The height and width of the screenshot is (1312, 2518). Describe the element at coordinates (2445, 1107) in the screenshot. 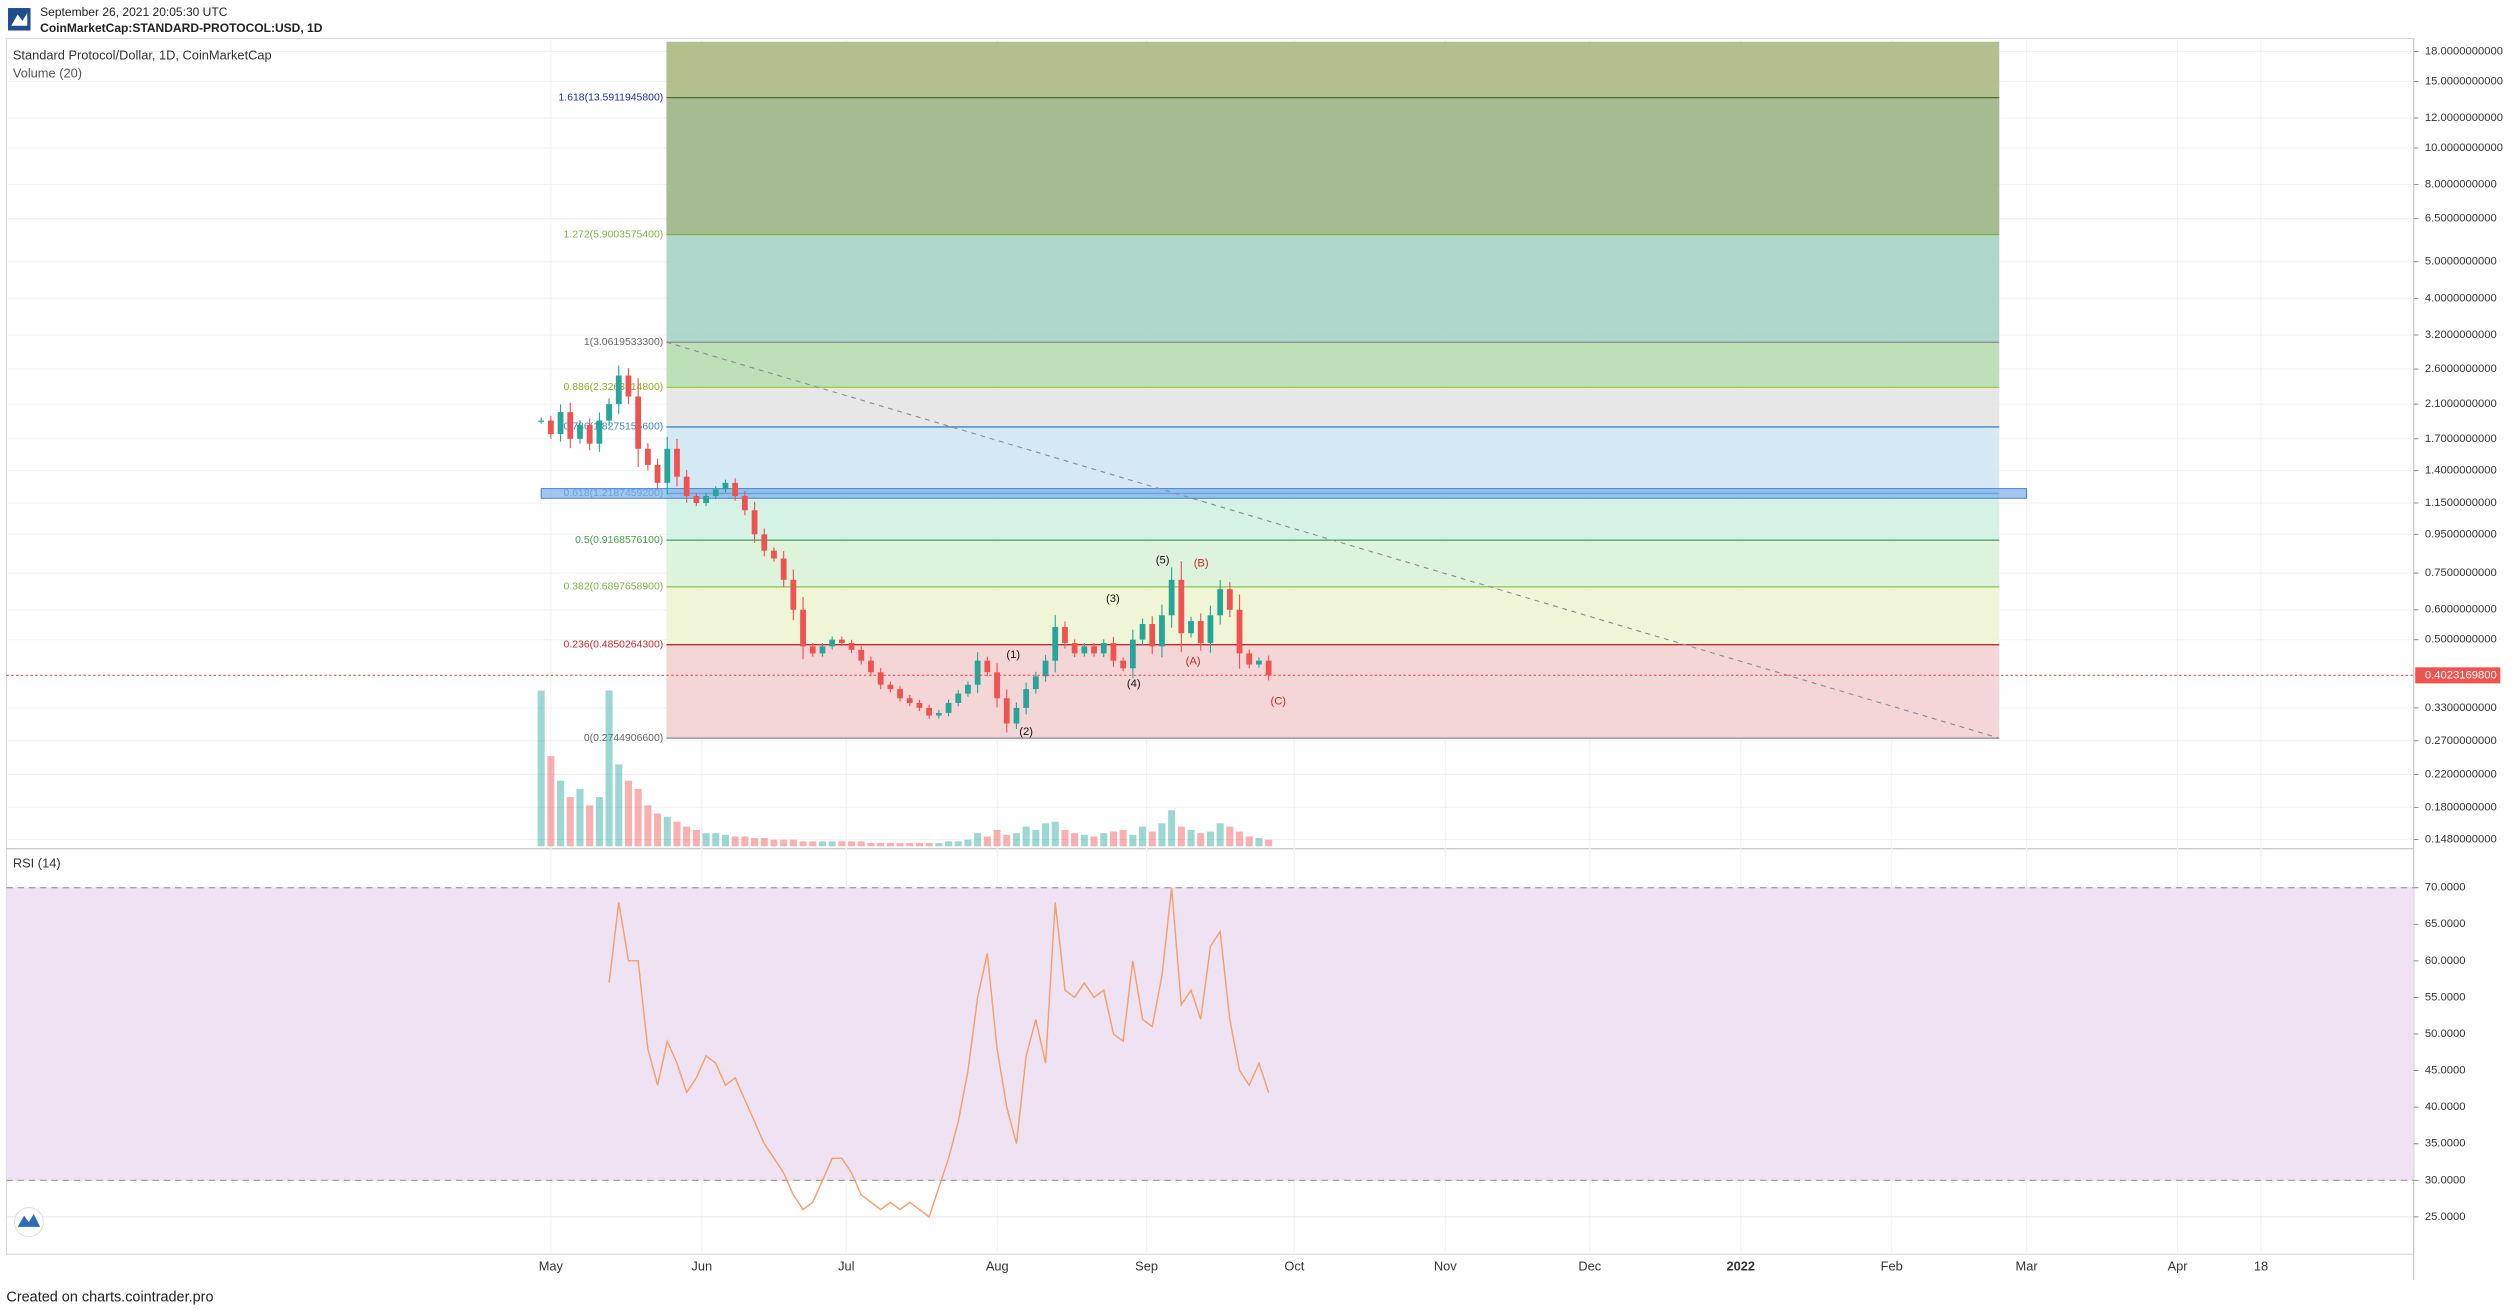

I see `rsi-y-tick-label: 40.0000` at that location.